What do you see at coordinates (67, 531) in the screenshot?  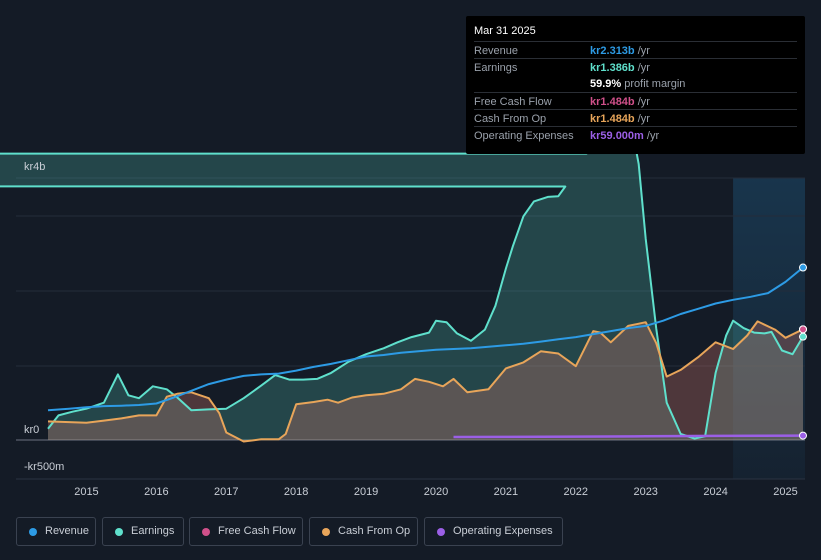 I see `legend-label: Revenue` at bounding box center [67, 531].